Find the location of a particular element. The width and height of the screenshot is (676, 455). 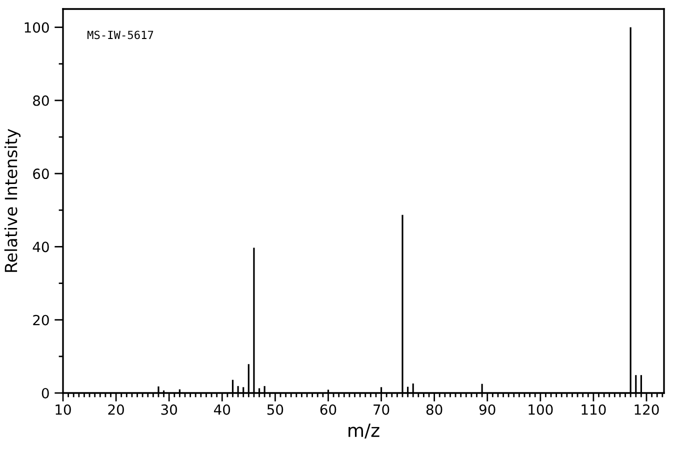

x-tick-label: 60 is located at coordinates (328, 409).